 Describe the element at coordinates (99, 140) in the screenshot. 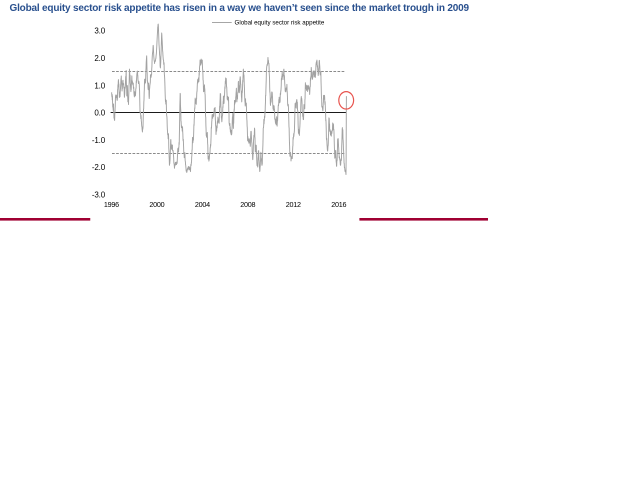

I see `svg-text: -1.0` at that location.